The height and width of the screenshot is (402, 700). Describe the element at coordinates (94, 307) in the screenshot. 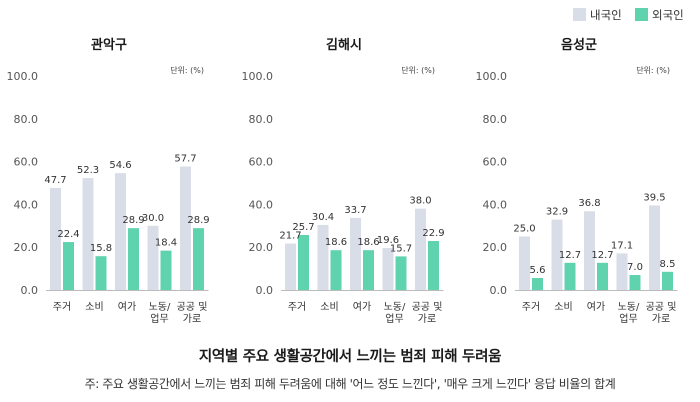

I see `chart-0-xtick-label: 소비` at that location.